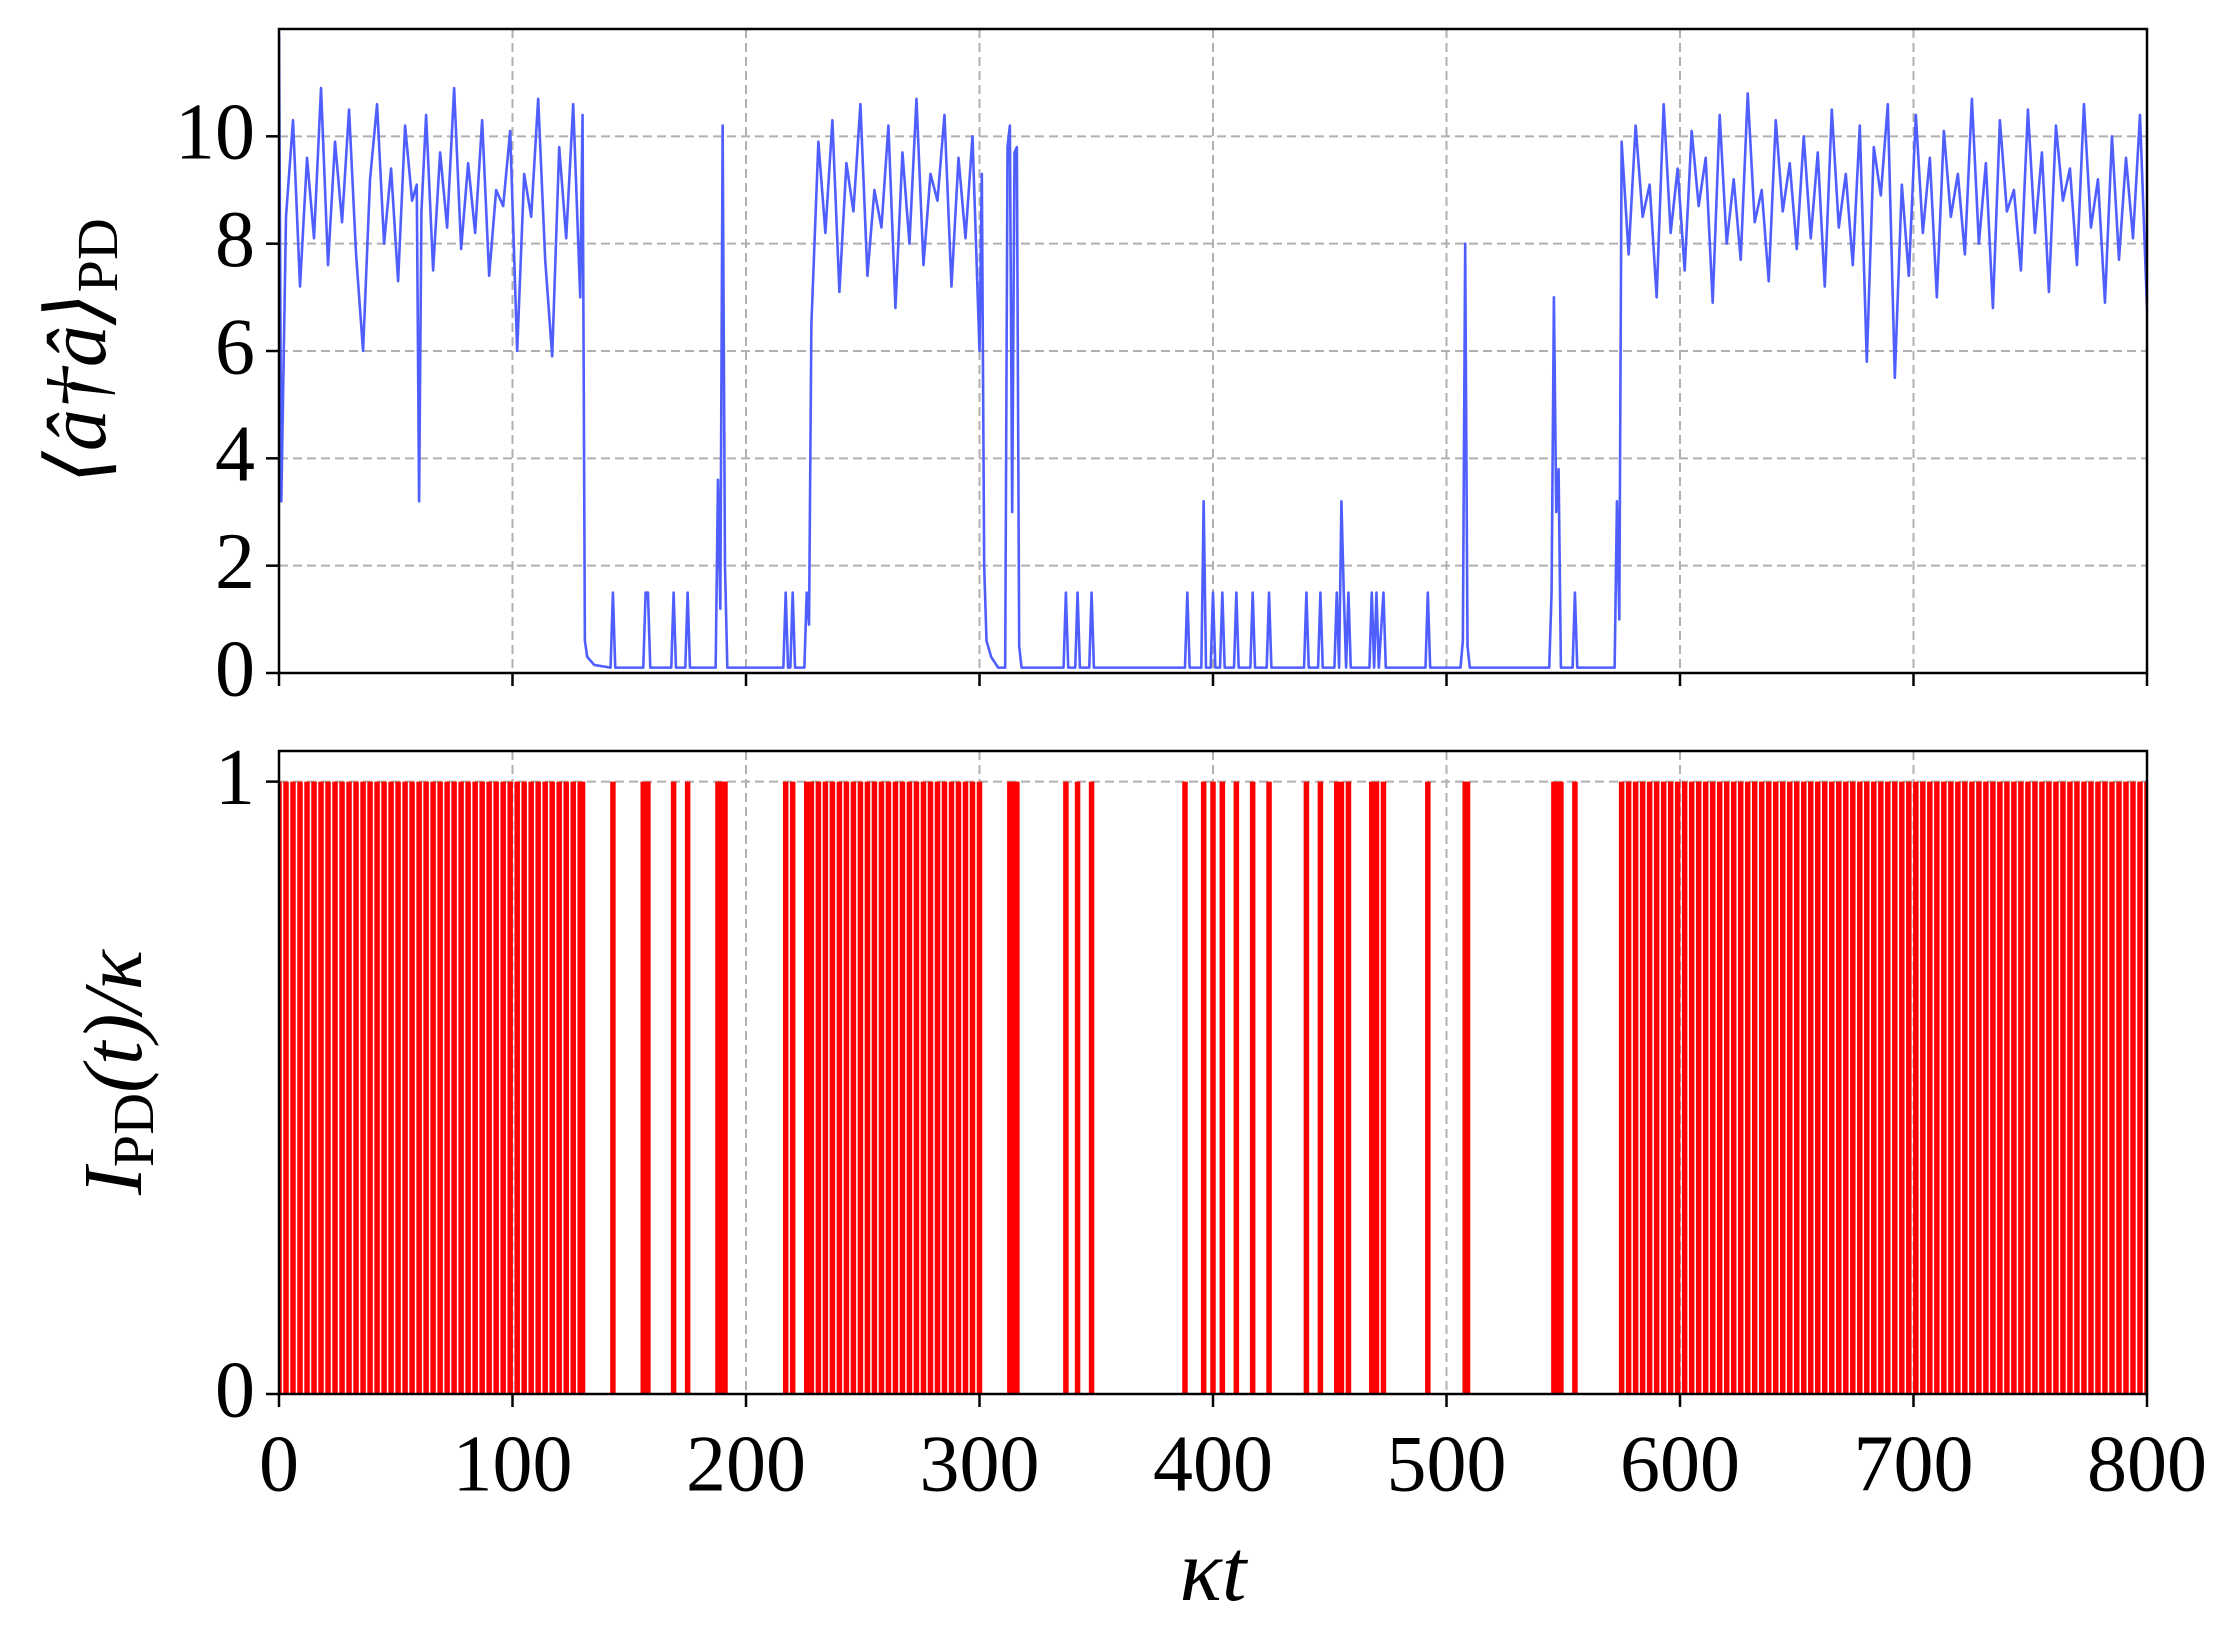 This screenshot has width=2235, height=1649. Describe the element at coordinates (113, 1179) in the screenshot. I see `y-axis-label-part: I` at that location.